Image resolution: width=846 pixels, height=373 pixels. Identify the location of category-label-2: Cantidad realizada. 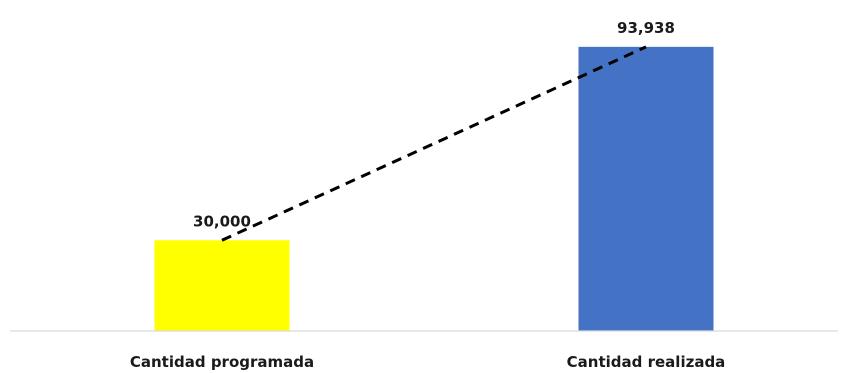
(646, 362).